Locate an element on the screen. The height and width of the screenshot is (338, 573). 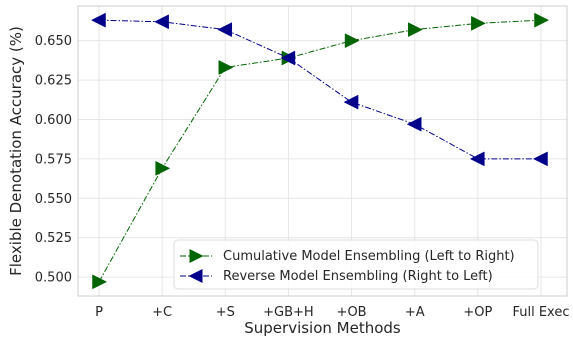
x-axis-label: Supervision Methods is located at coordinates (322, 328).